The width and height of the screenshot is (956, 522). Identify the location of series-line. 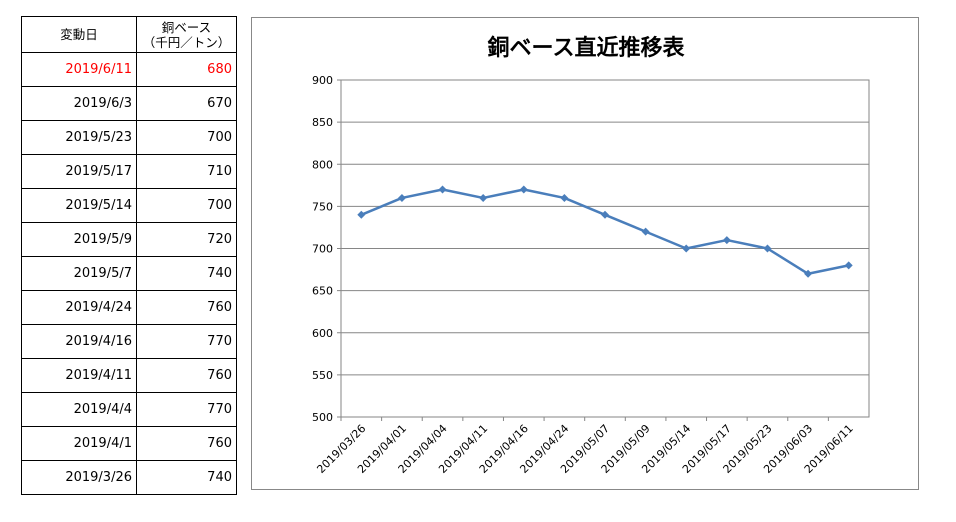
(604, 232).